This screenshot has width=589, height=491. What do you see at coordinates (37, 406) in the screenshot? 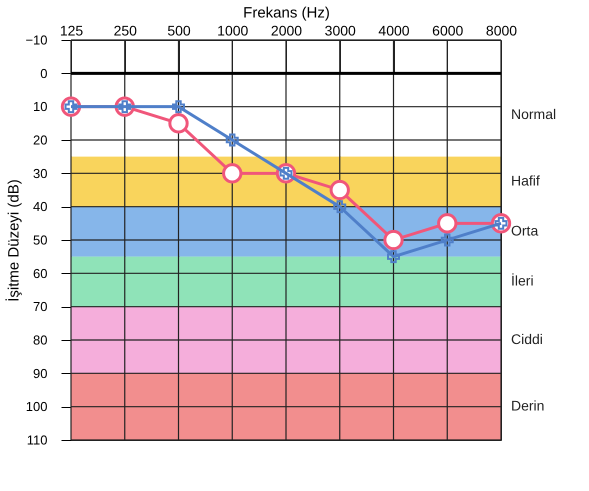
I see `y-tick-label: 100` at bounding box center [37, 406].